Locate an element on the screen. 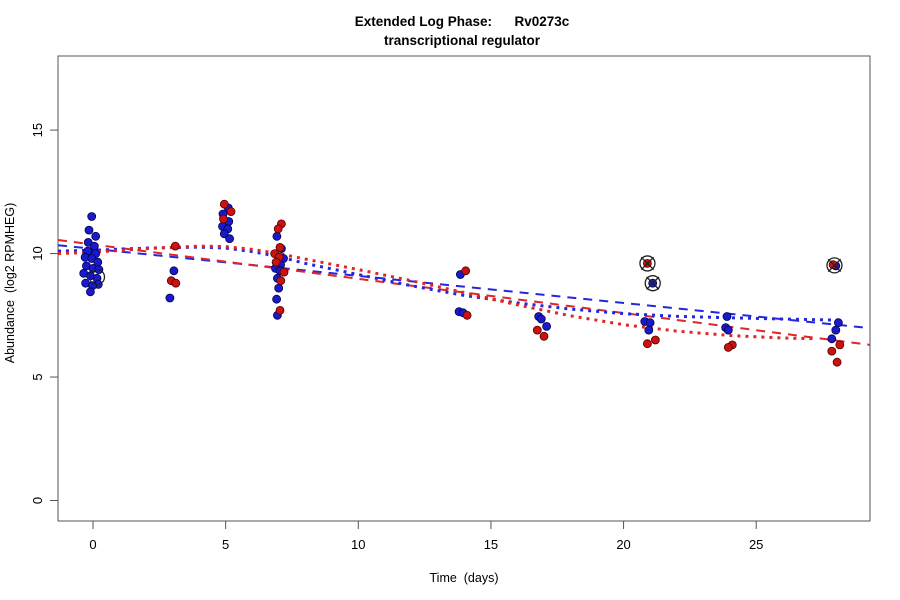 Image resolution: width=900 pixels, height=600 pixels. trend-line-blue-linear-fit is located at coordinates (464, 287).